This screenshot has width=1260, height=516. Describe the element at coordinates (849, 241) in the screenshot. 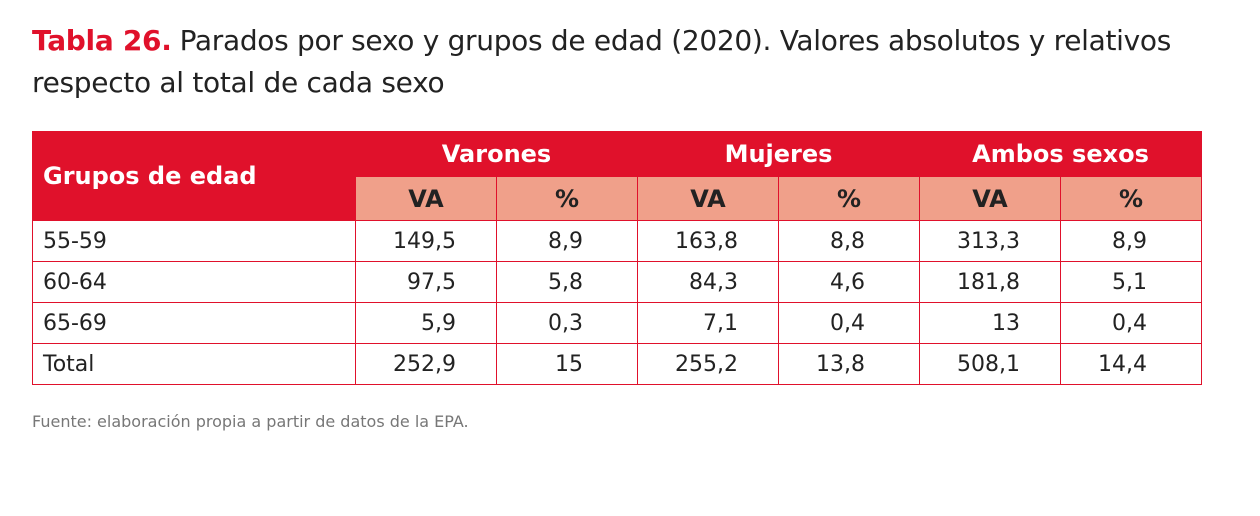

I see `cell: 8,8` at that location.